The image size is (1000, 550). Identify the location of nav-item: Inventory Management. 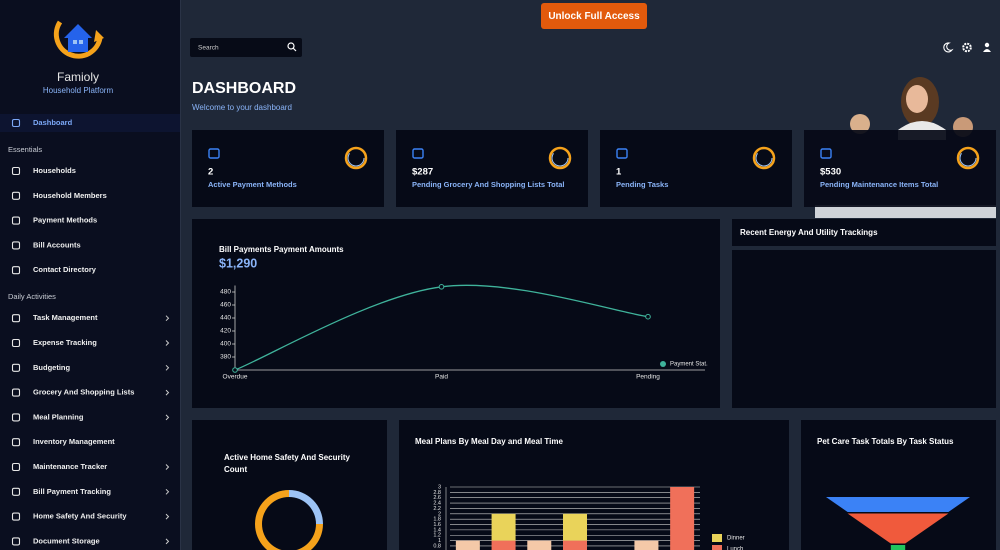
(74, 441).